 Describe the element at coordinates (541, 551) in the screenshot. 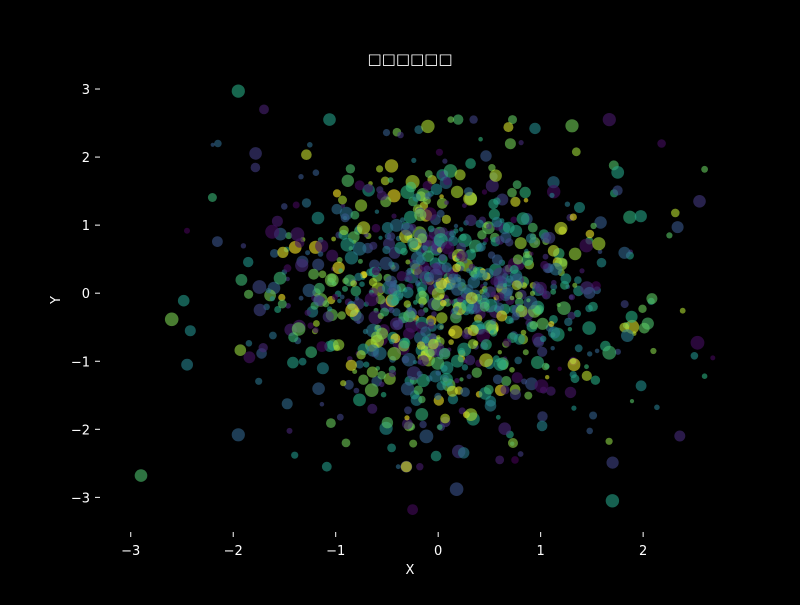

I see `x-tick-label: 1` at that location.